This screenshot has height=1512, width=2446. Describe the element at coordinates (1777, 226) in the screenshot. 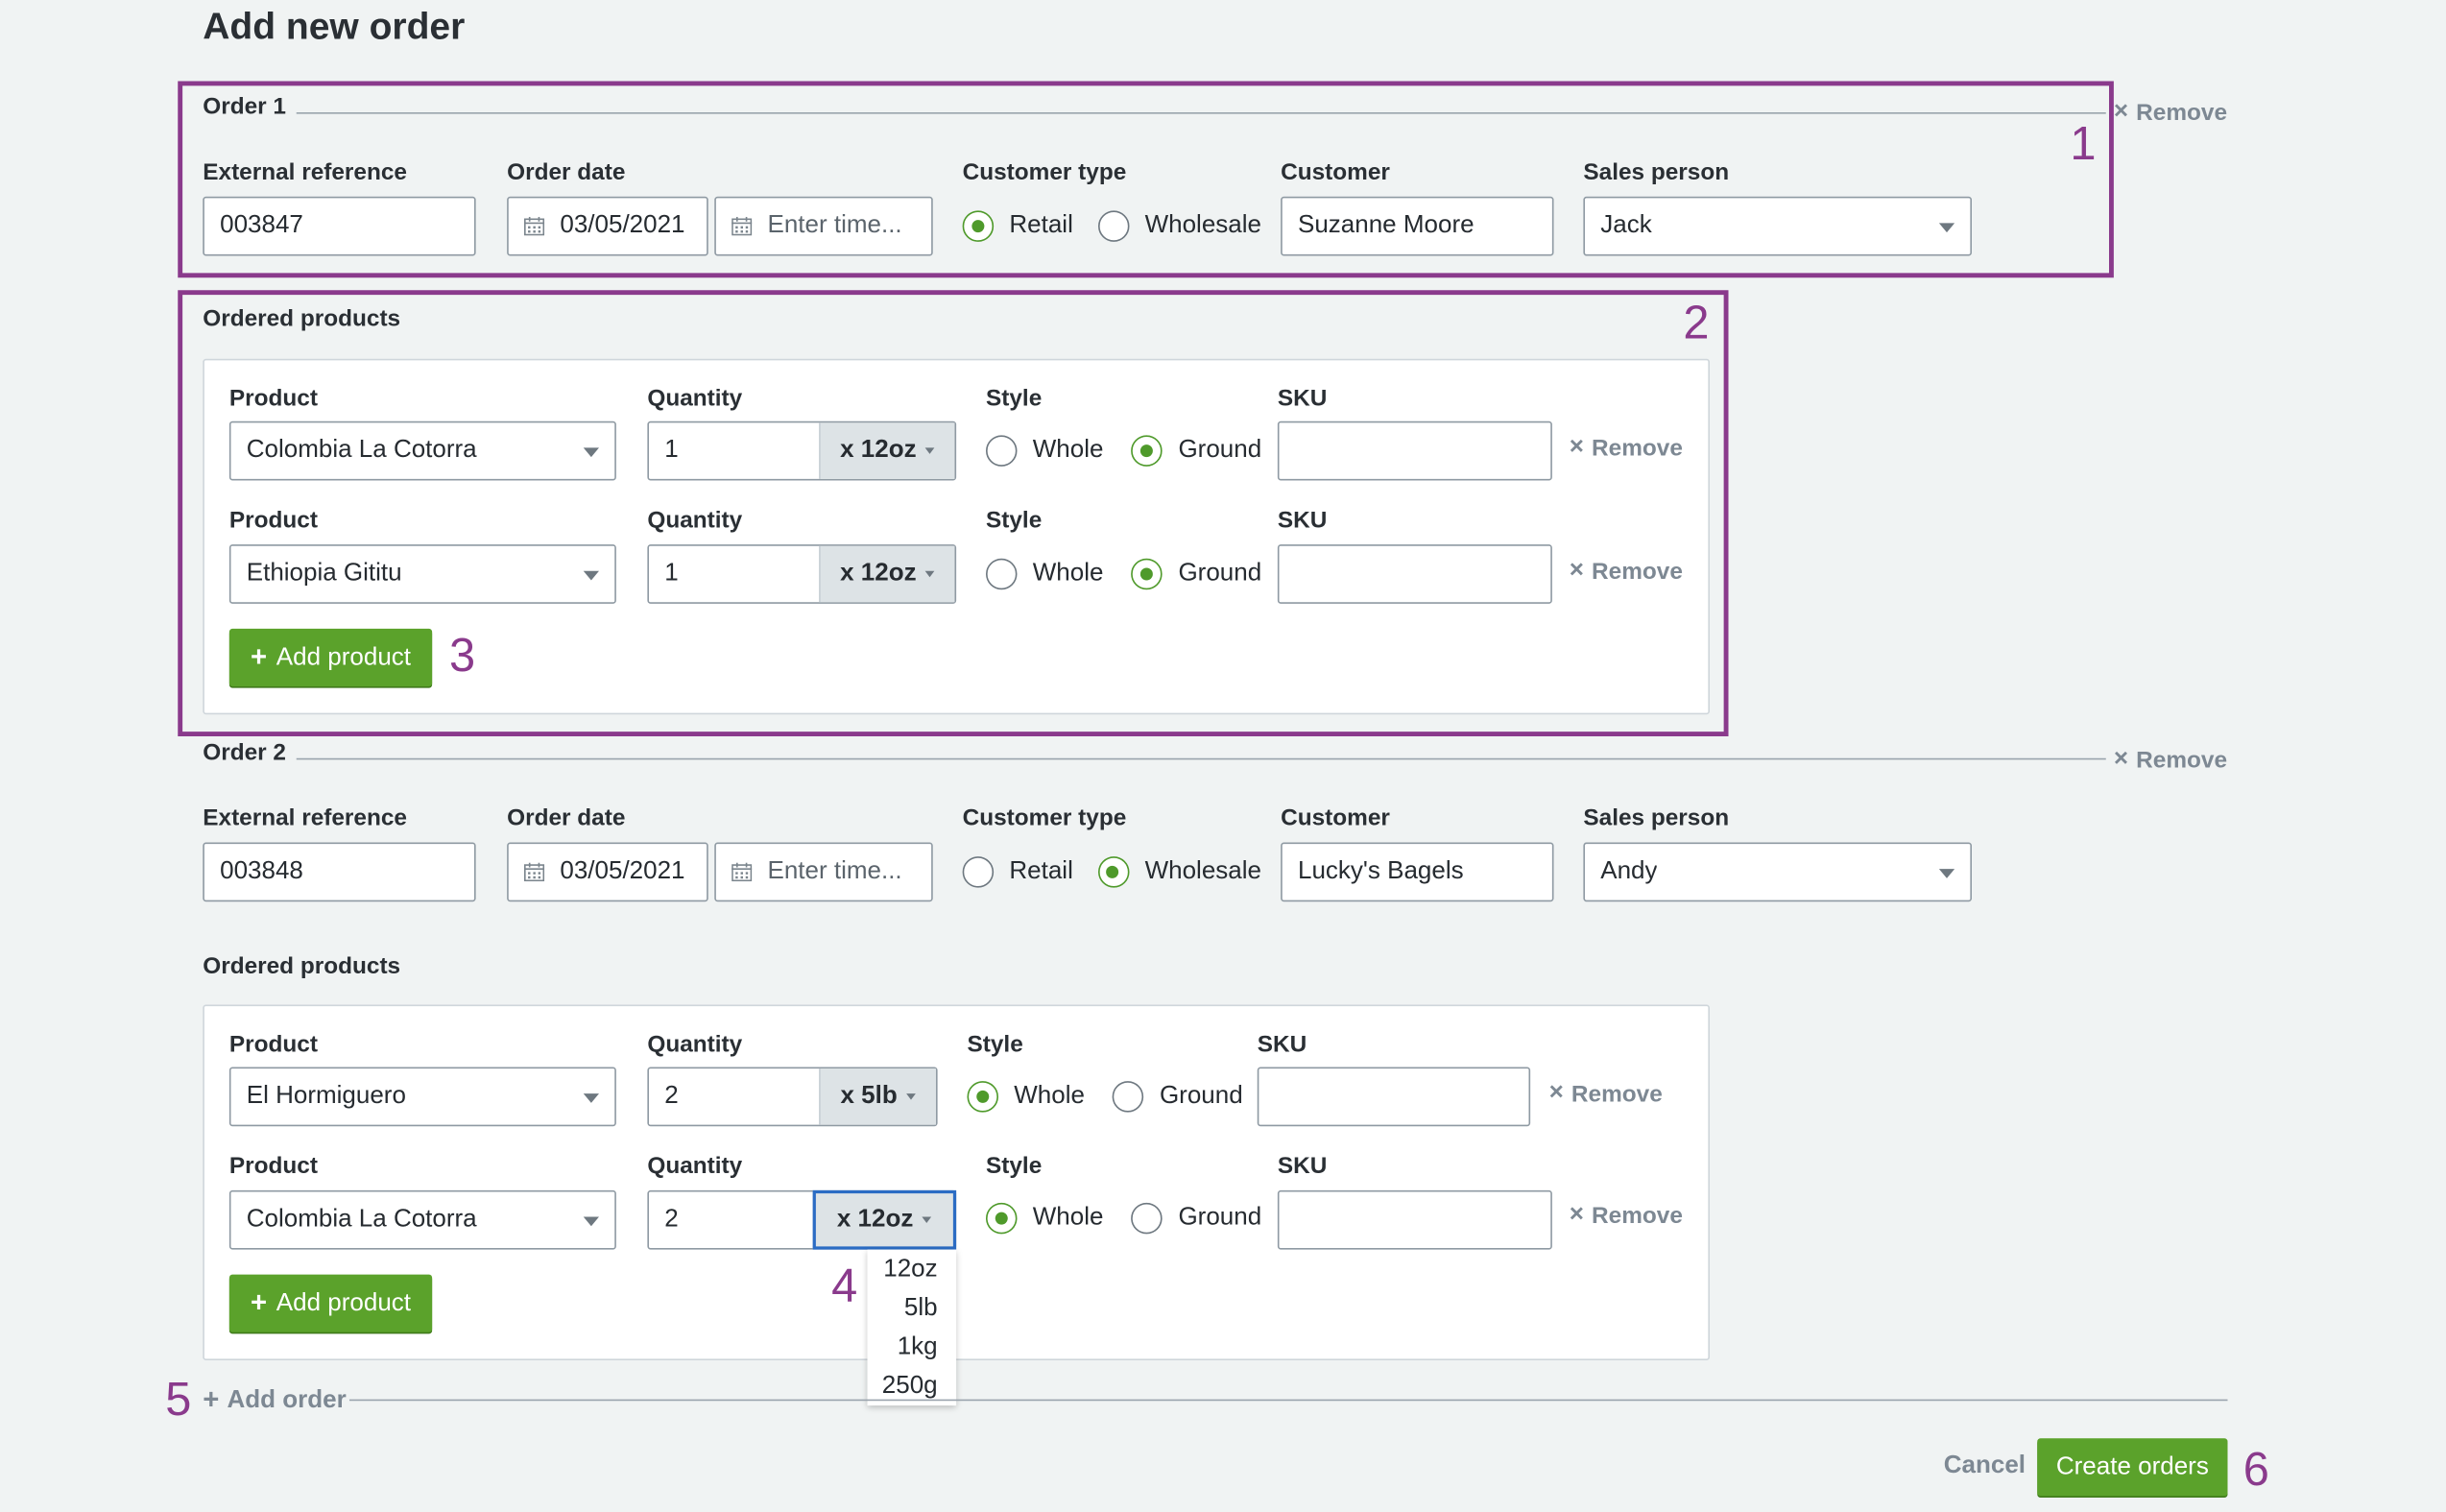

I see `sales-person-select: Jack` at that location.